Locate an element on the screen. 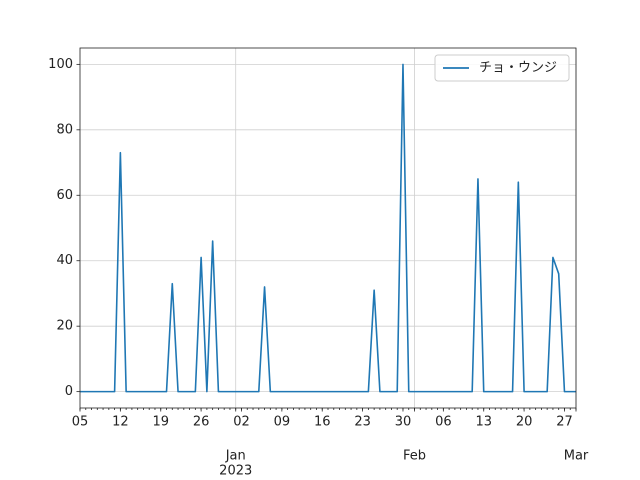 The image size is (640, 480). x-tick-label: 27 is located at coordinates (564, 422).